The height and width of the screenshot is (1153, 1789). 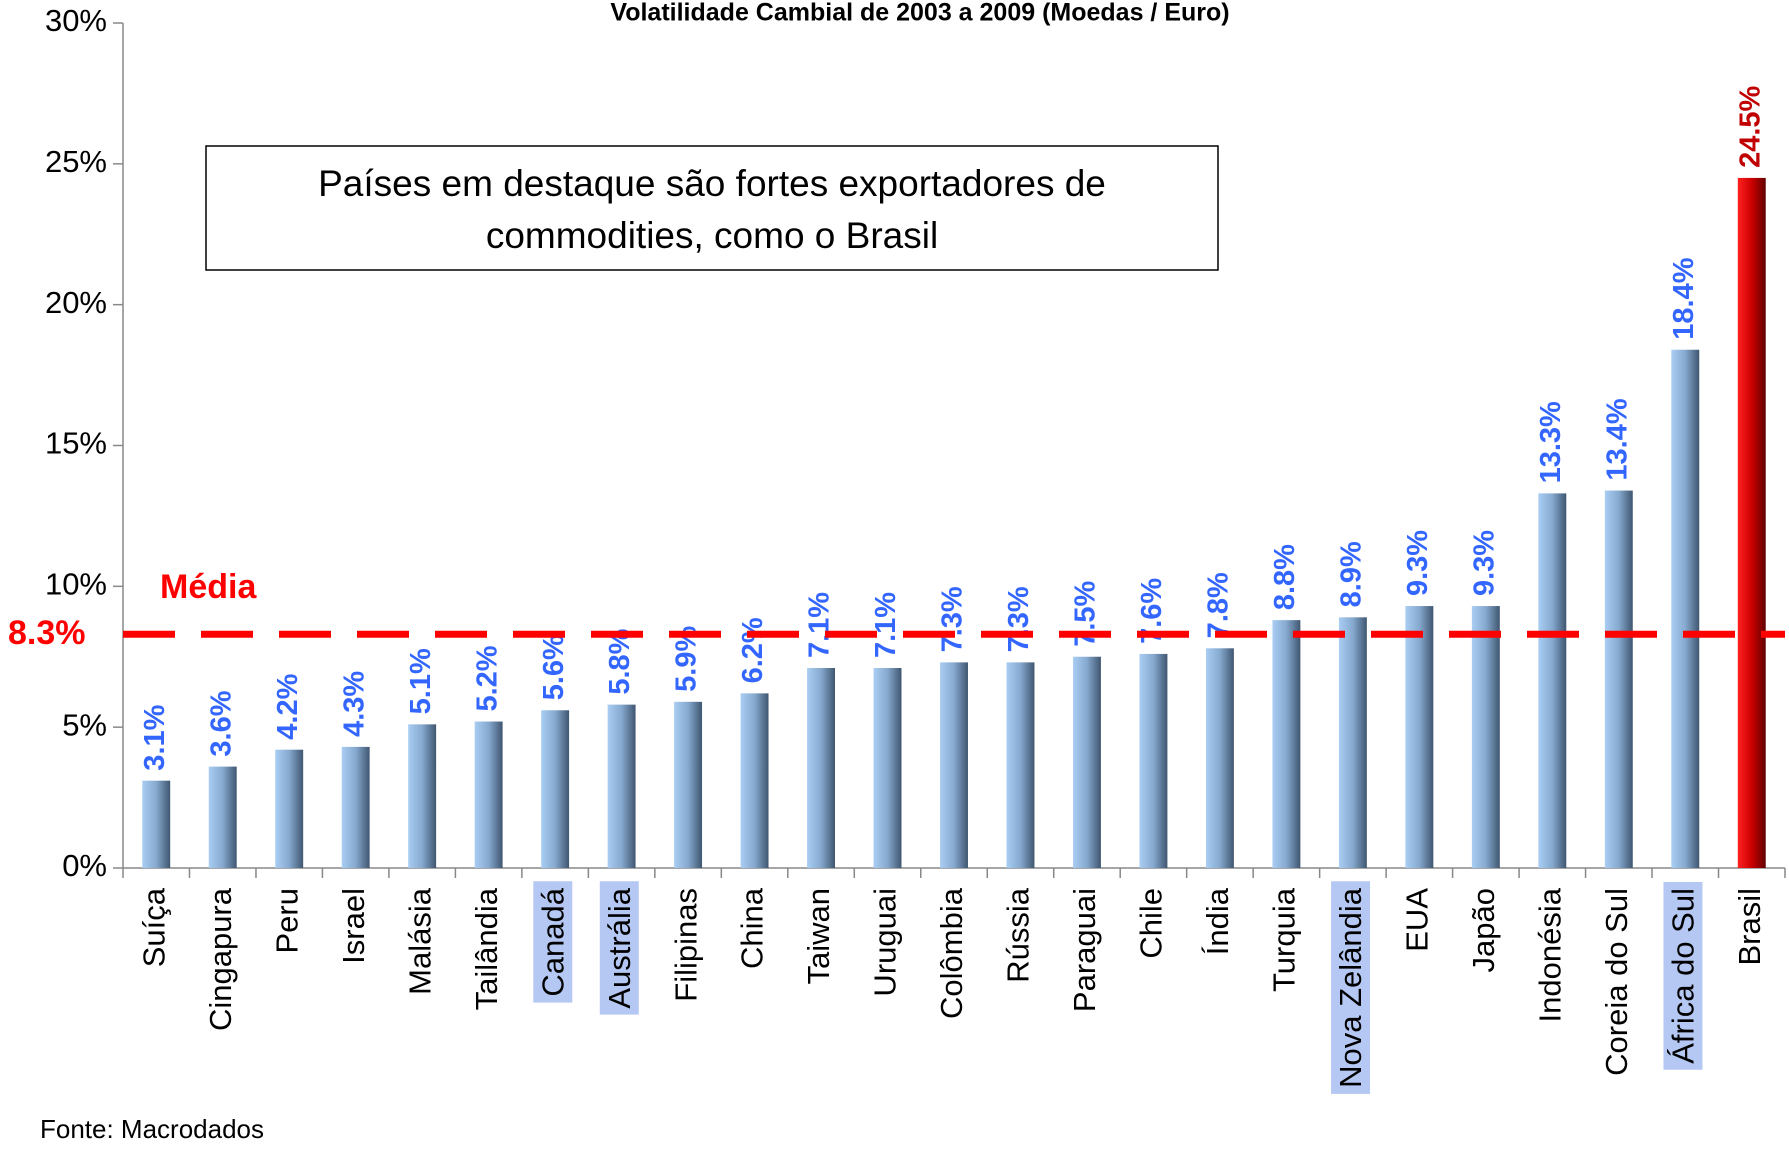 What do you see at coordinates (685, 945) in the screenshot?
I see `x-tick-label: Filipinas` at bounding box center [685, 945].